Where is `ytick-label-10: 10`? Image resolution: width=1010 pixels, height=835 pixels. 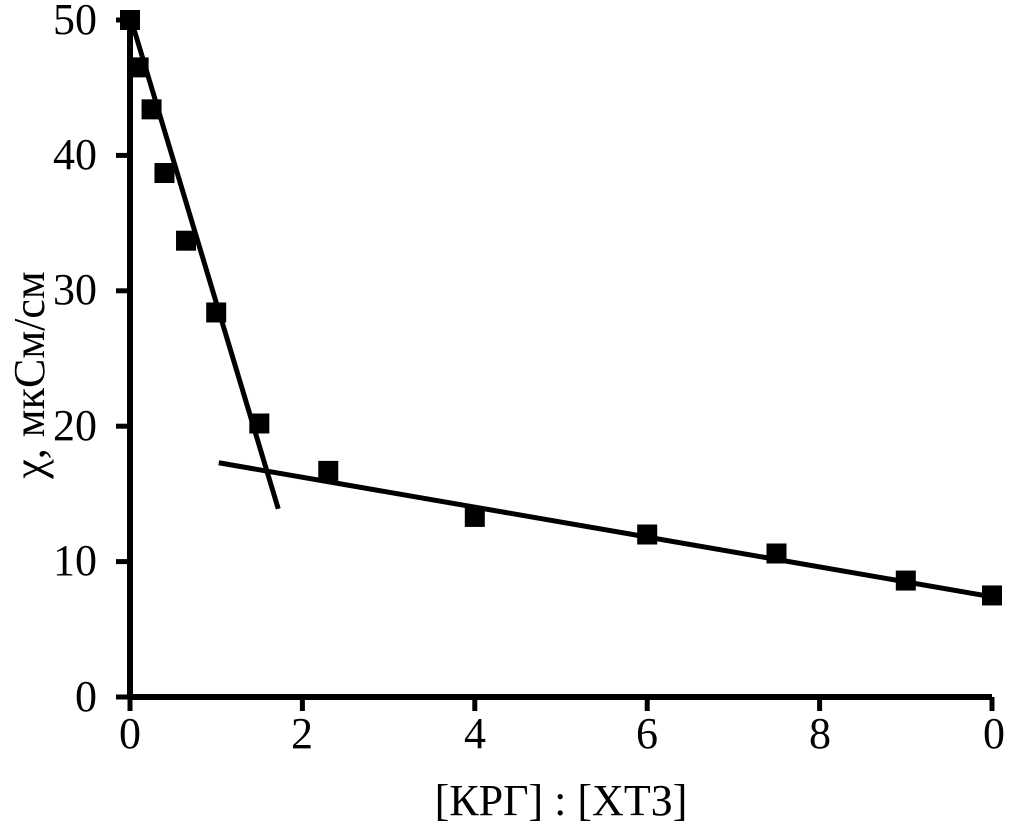 ytick-label-10: 10 is located at coordinates (75, 560).